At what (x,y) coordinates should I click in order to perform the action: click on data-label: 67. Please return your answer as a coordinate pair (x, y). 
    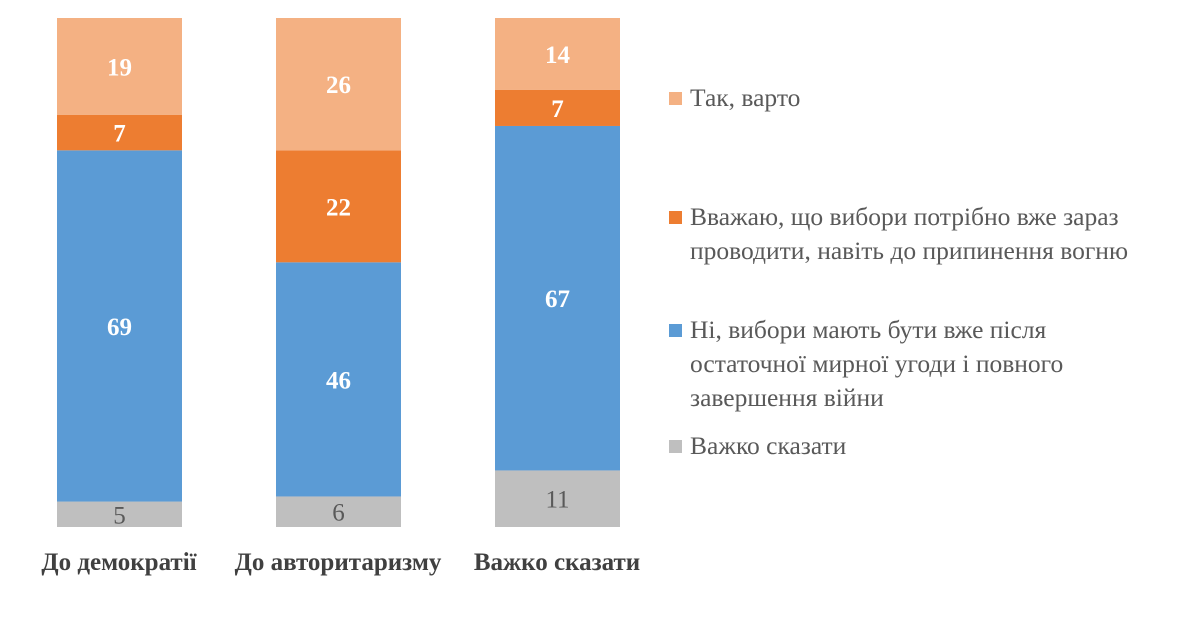
    Looking at the image, I should click on (557, 299).